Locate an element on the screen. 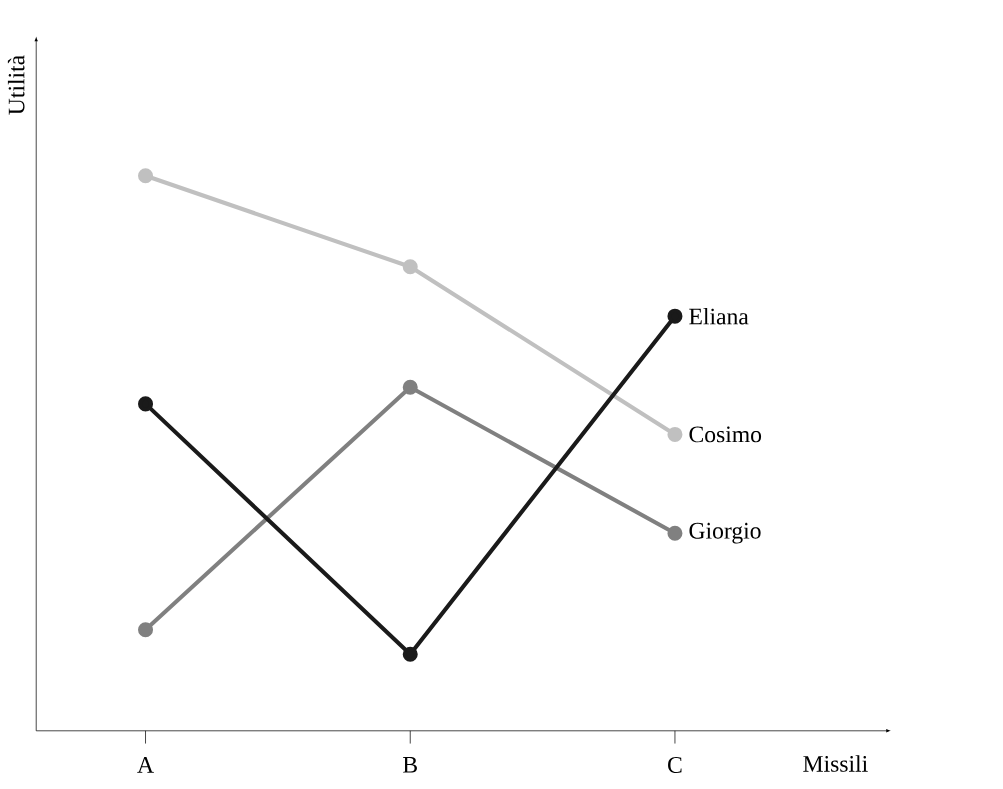 This screenshot has width=1003, height=789. x-axis-title: Missili is located at coordinates (835, 763).